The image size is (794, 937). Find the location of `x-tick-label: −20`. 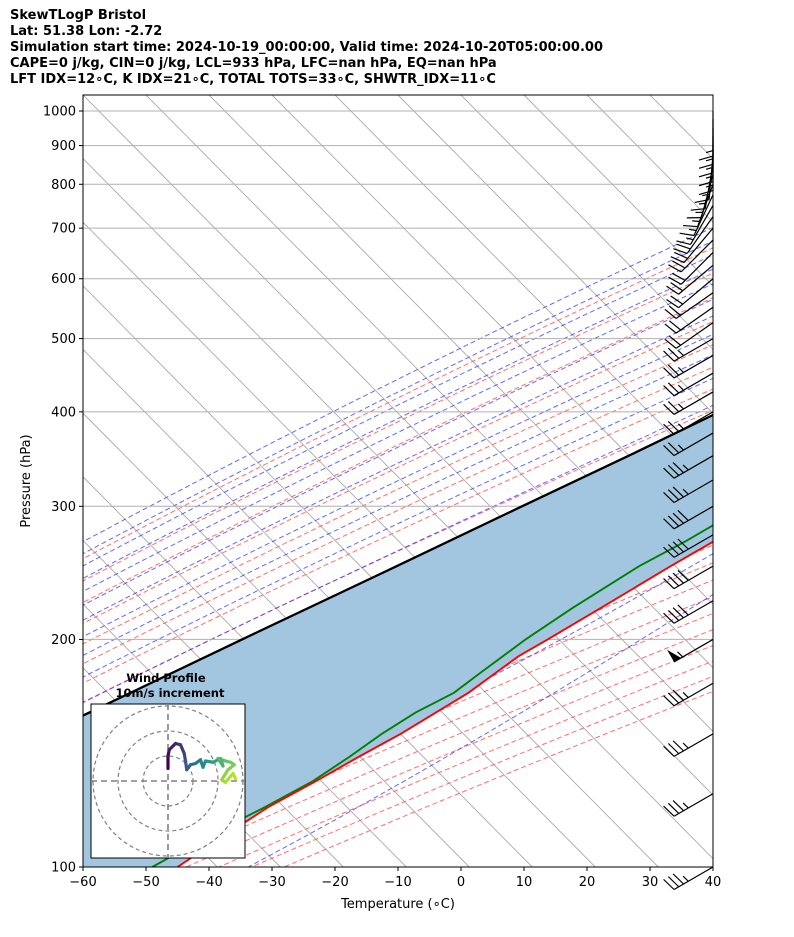

x-tick-label: −20 is located at coordinates (334, 882).